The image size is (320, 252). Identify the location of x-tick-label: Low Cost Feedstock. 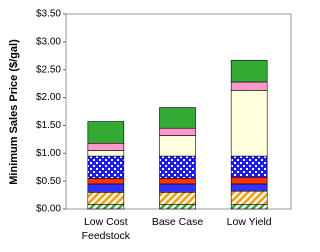
(106, 229).